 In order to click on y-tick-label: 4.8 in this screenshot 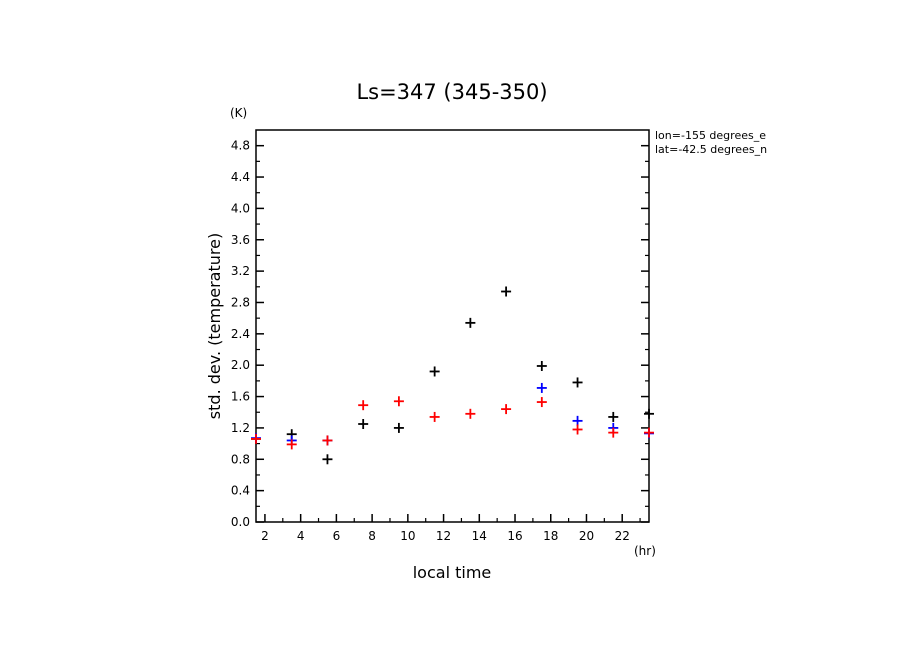, I will do `click(240, 146)`.